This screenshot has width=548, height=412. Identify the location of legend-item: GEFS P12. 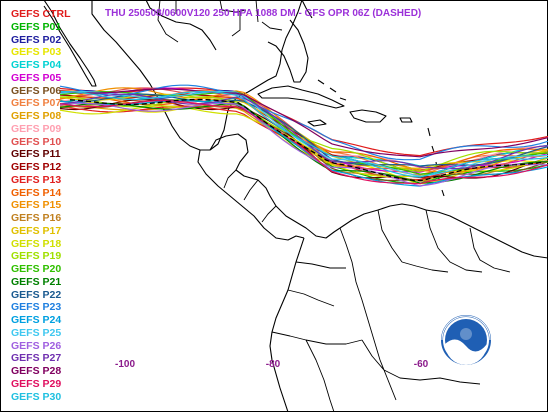
(36, 167).